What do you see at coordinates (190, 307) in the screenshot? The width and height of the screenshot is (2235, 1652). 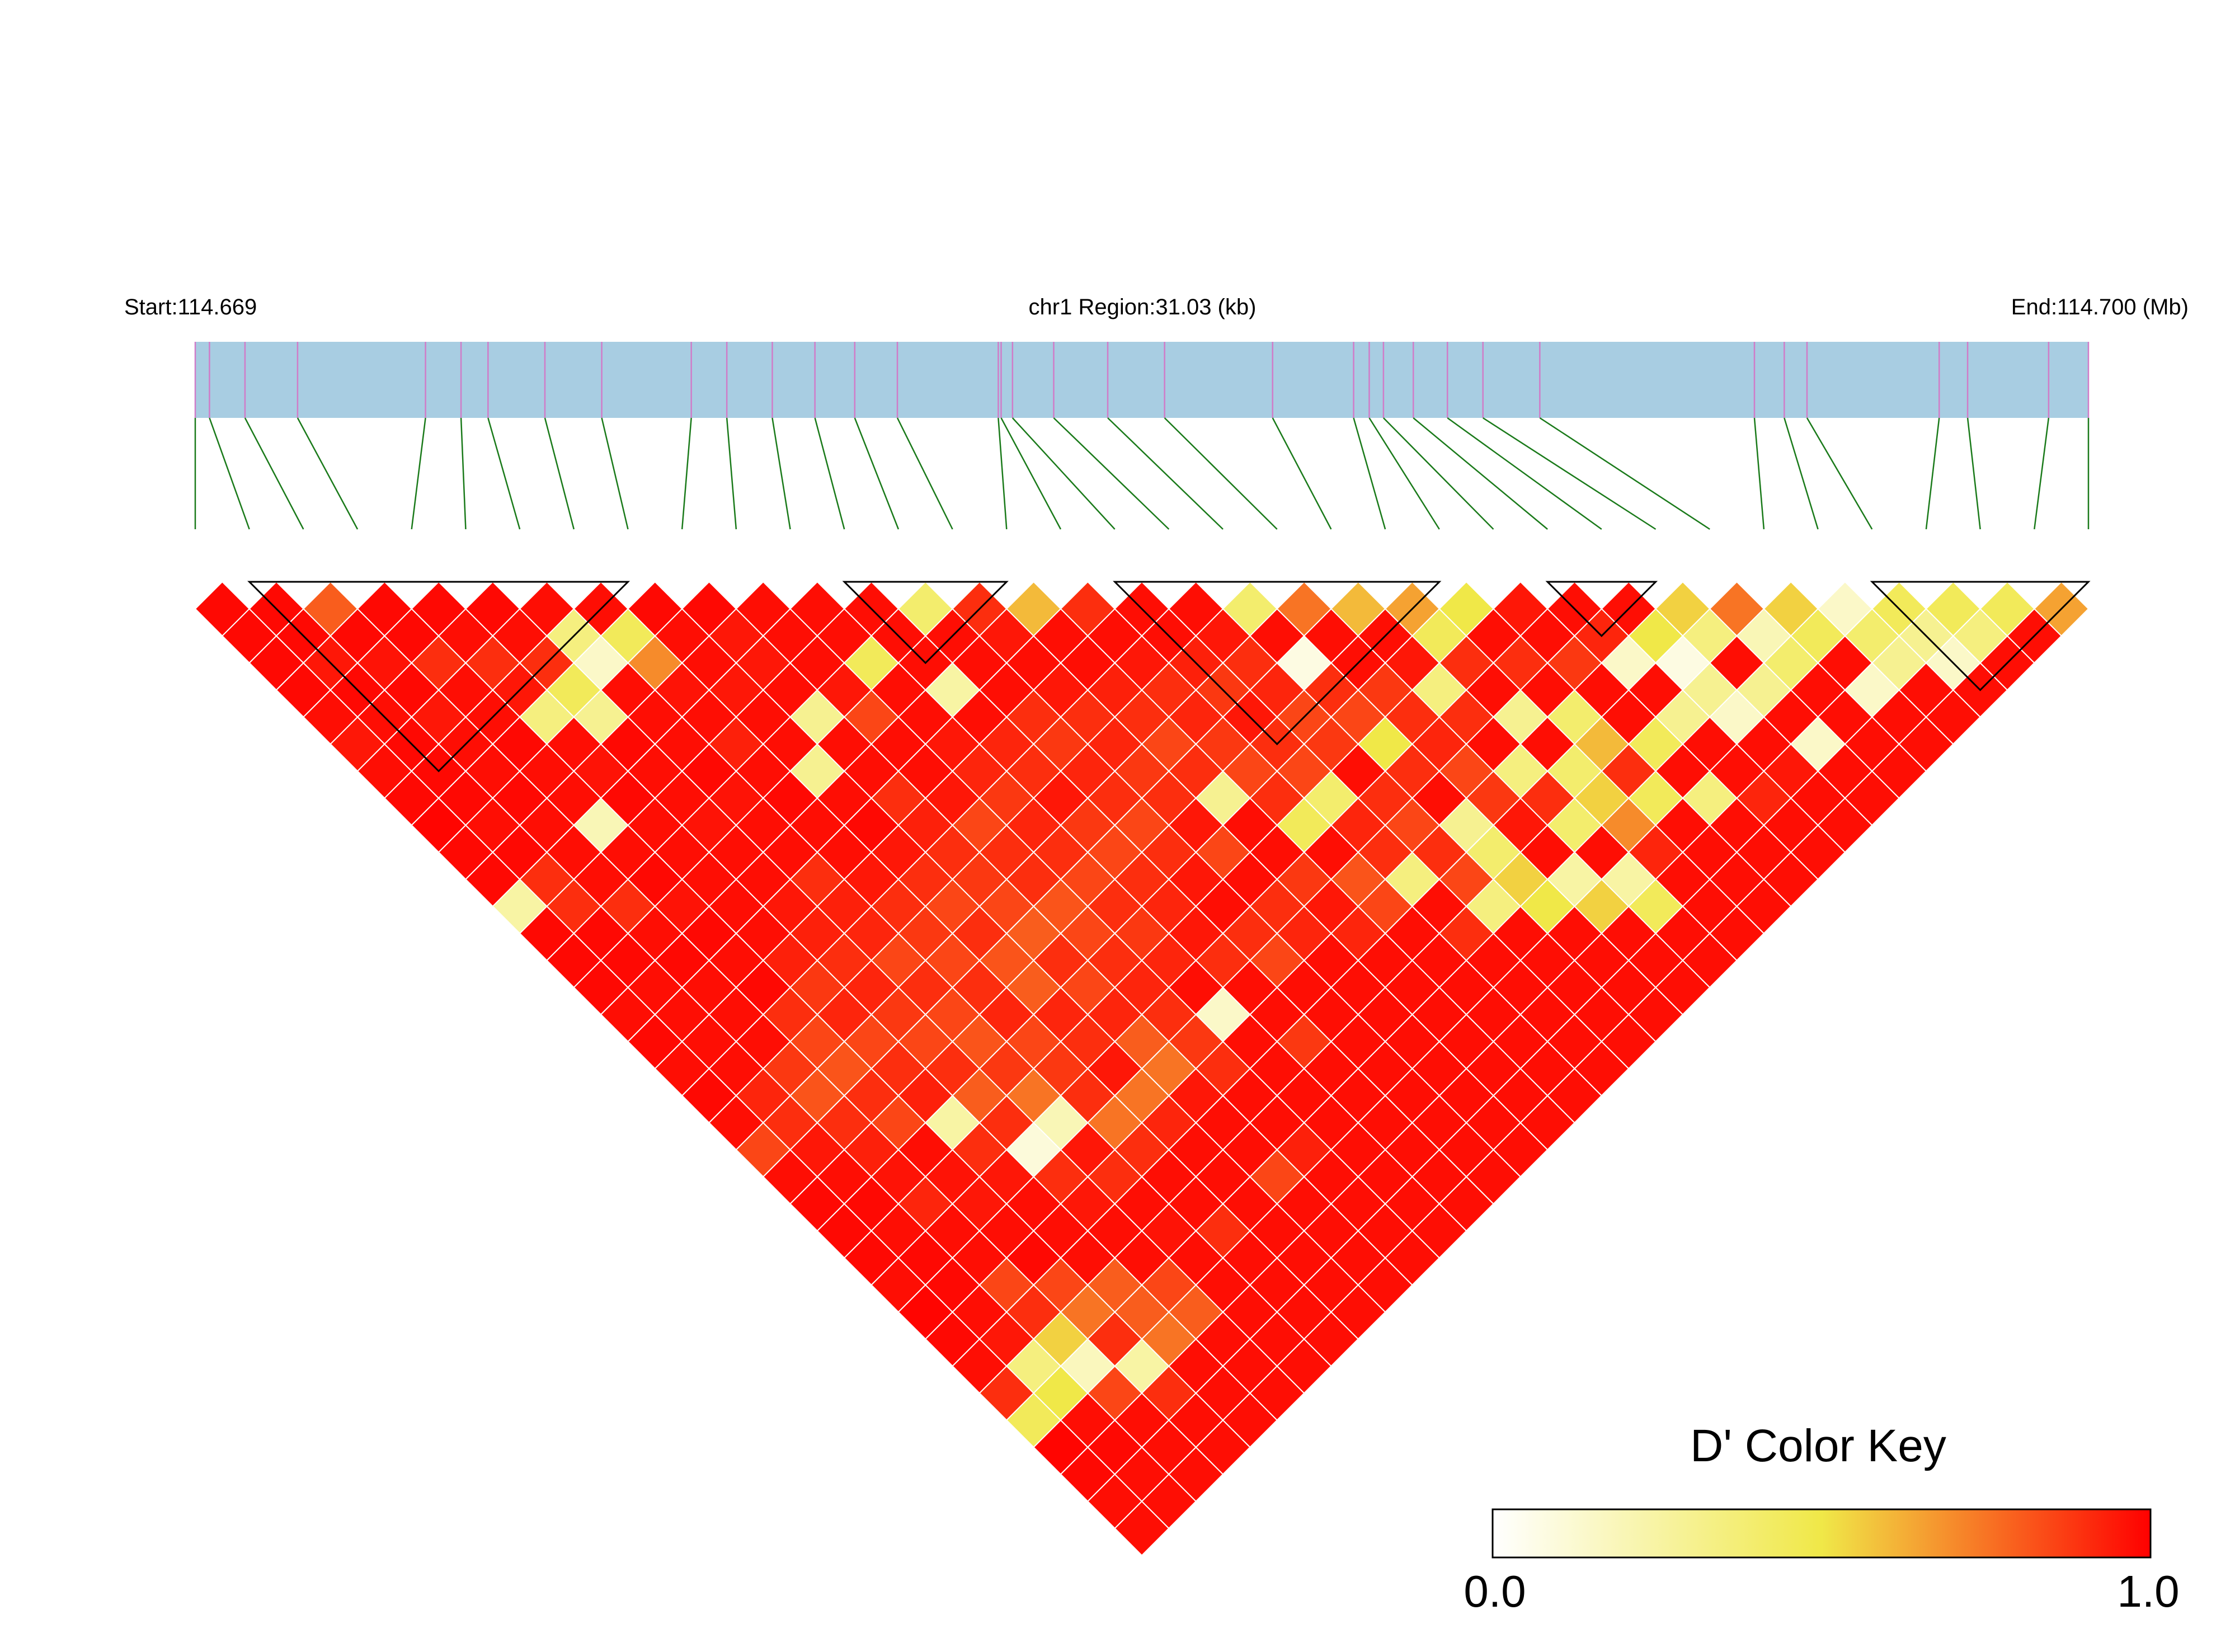 I see `region-start-label: Start:114.669` at bounding box center [190, 307].